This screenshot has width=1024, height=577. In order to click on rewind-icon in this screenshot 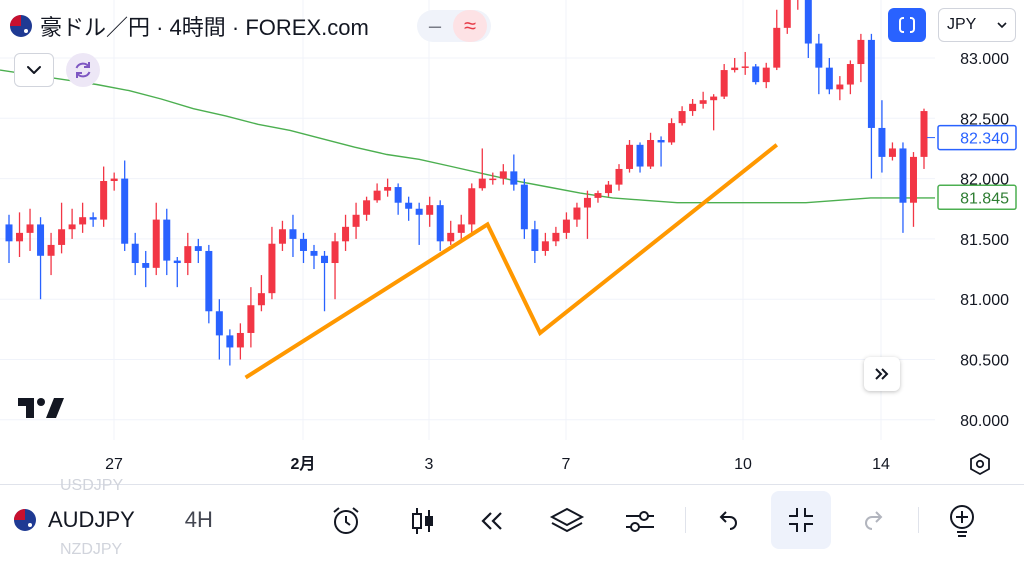, I will do `click(491, 521)`.